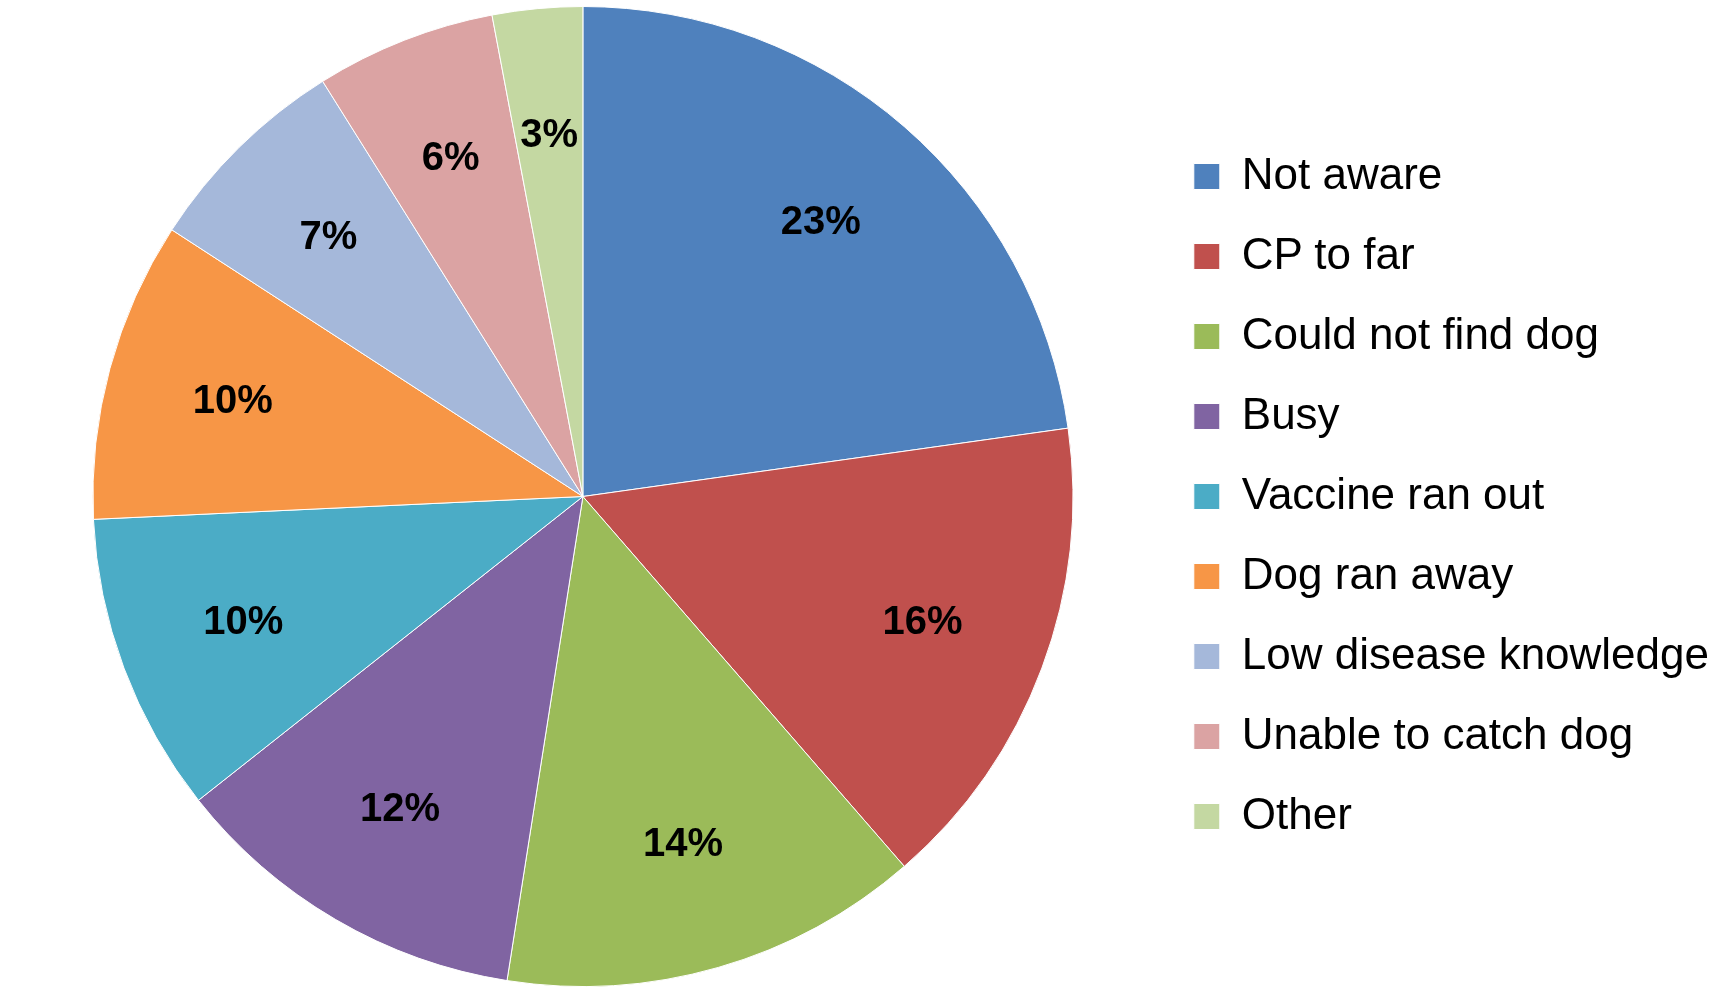 This screenshot has width=1729, height=993. I want to click on legend-label: Unable to catch dog, so click(1437, 733).